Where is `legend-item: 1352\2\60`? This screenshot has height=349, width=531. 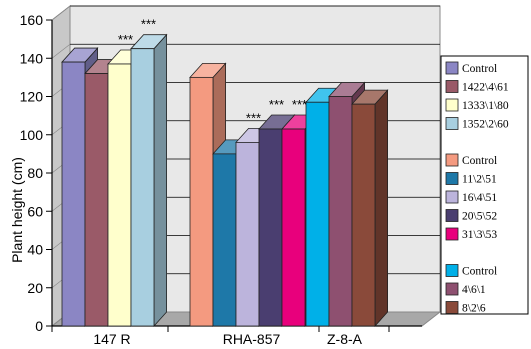
legend-item: 1352\2\60 is located at coordinates (477, 124).